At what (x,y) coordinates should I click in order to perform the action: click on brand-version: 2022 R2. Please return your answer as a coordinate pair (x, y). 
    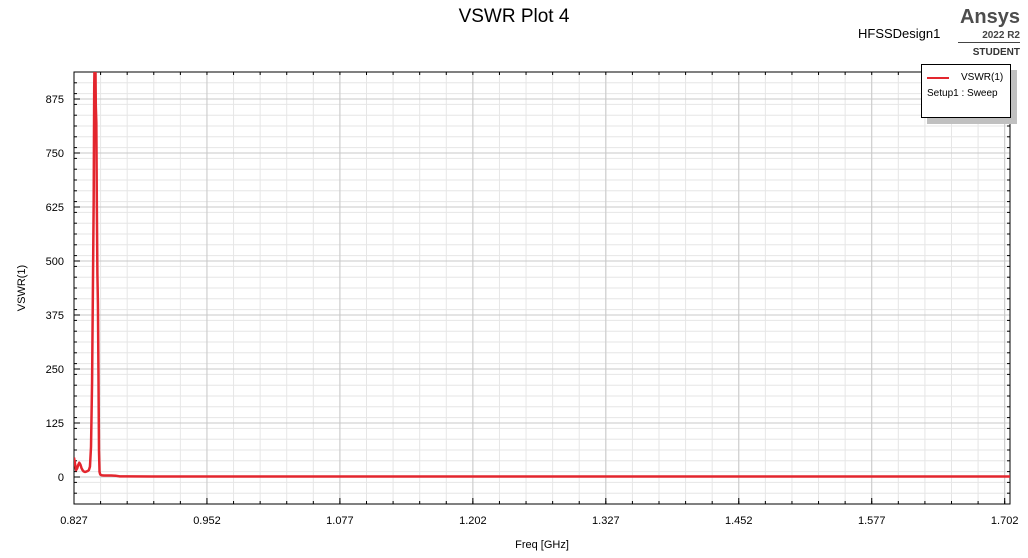
    Looking at the image, I should click on (989, 36).